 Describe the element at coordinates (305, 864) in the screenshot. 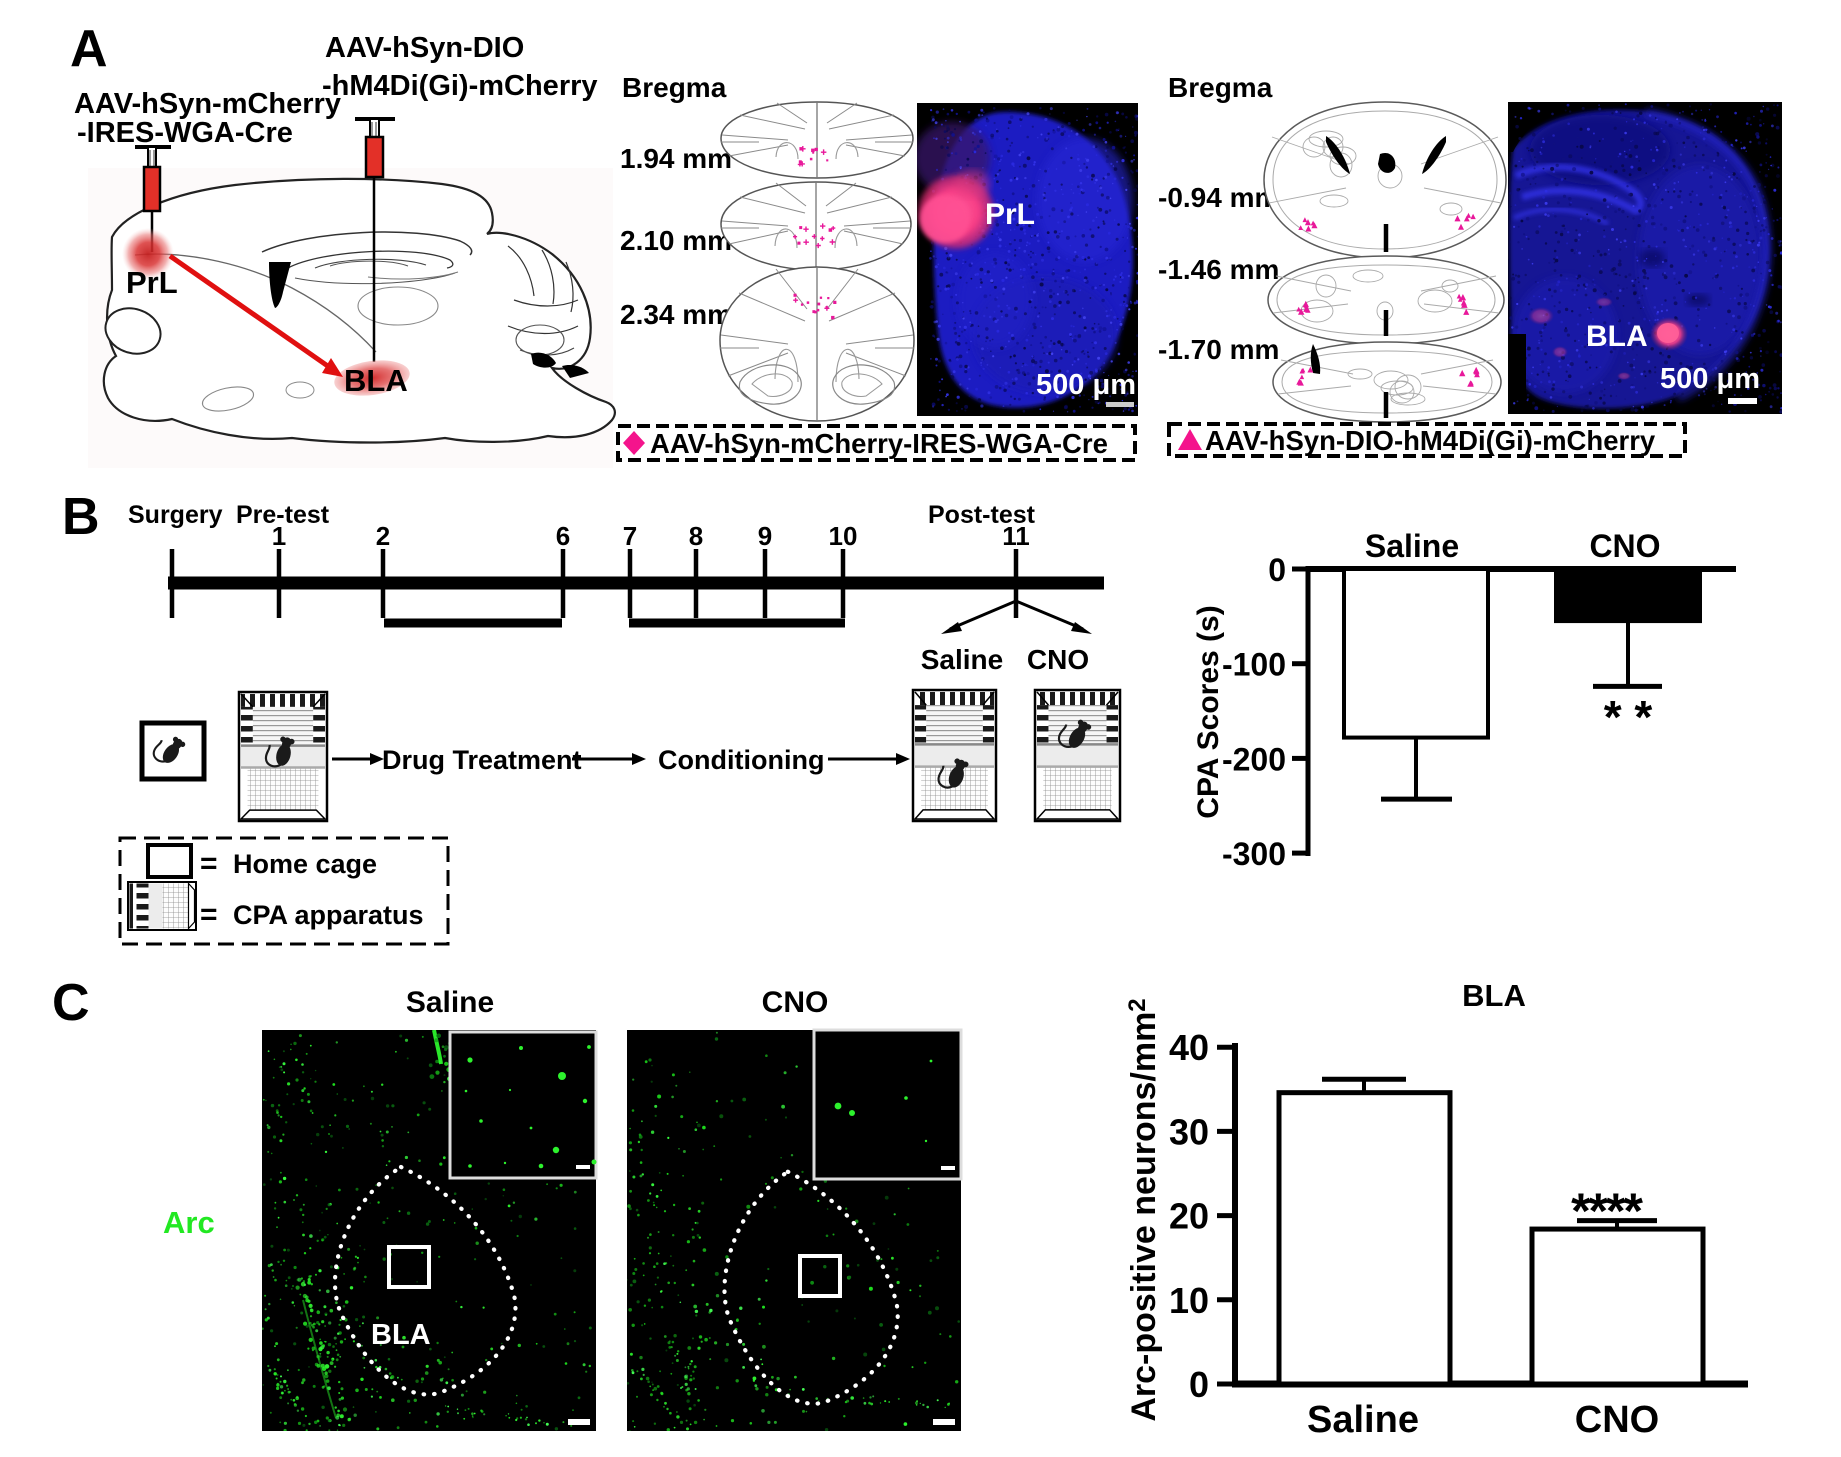

I see `svg-text: Home cage` at that location.